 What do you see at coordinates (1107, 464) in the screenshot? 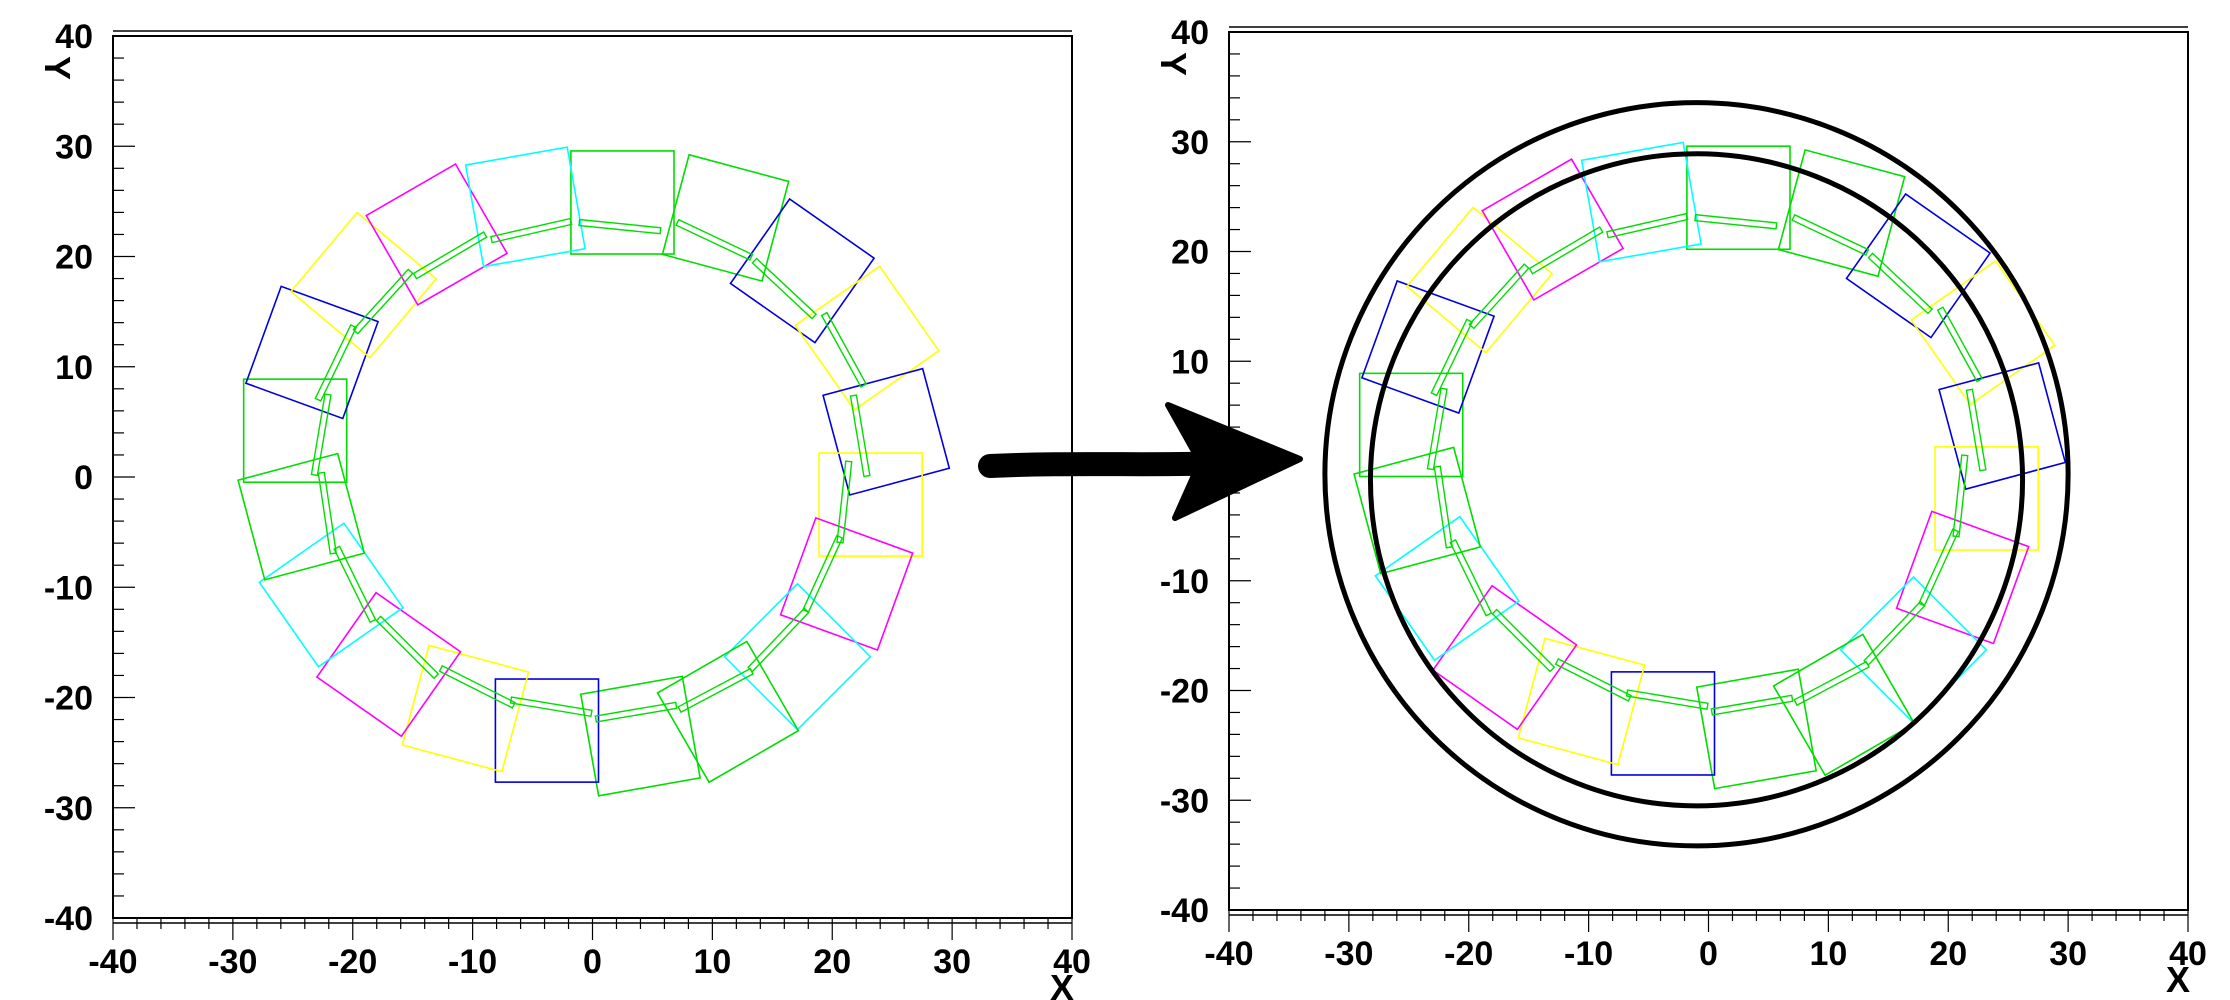
I see `arrow-shaft` at bounding box center [1107, 464].